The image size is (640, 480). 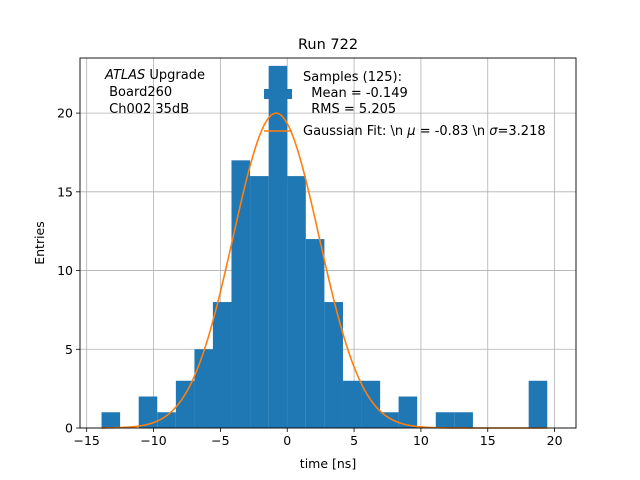 I want to click on legend-samples-rms: RMS = 5.205, so click(x=349, y=109).